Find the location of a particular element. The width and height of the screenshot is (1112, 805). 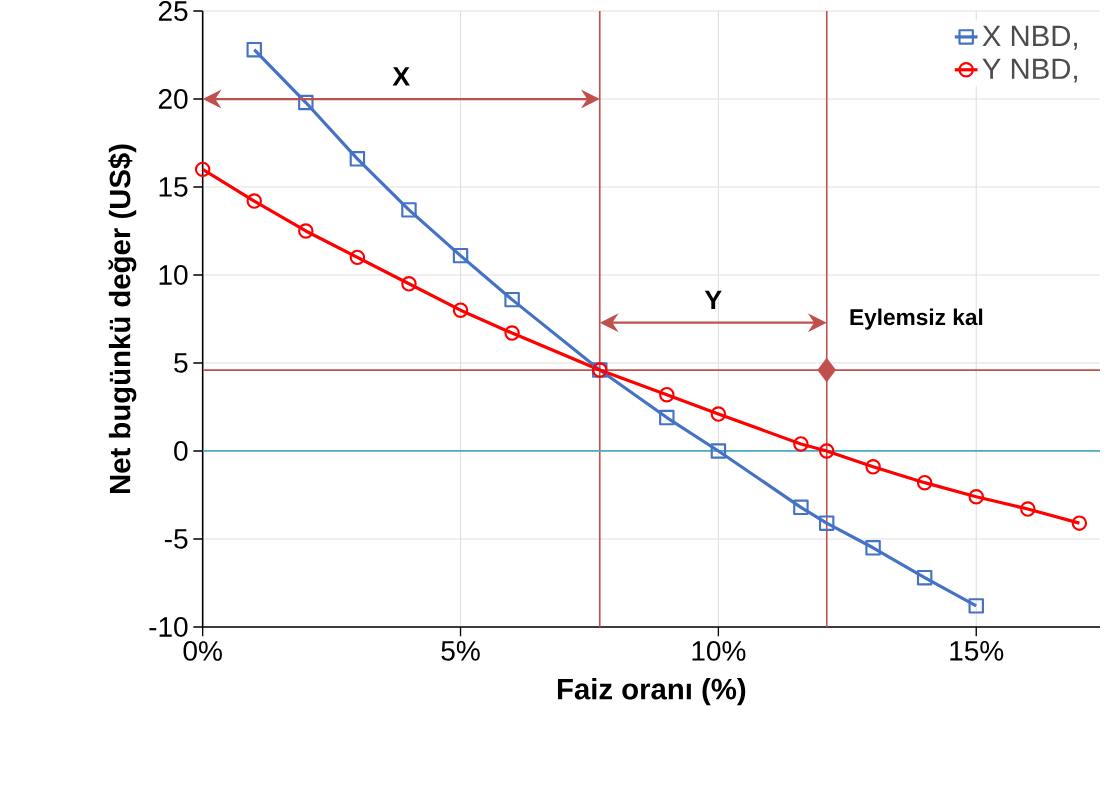

y-tick-label: -5 is located at coordinates (176, 539).